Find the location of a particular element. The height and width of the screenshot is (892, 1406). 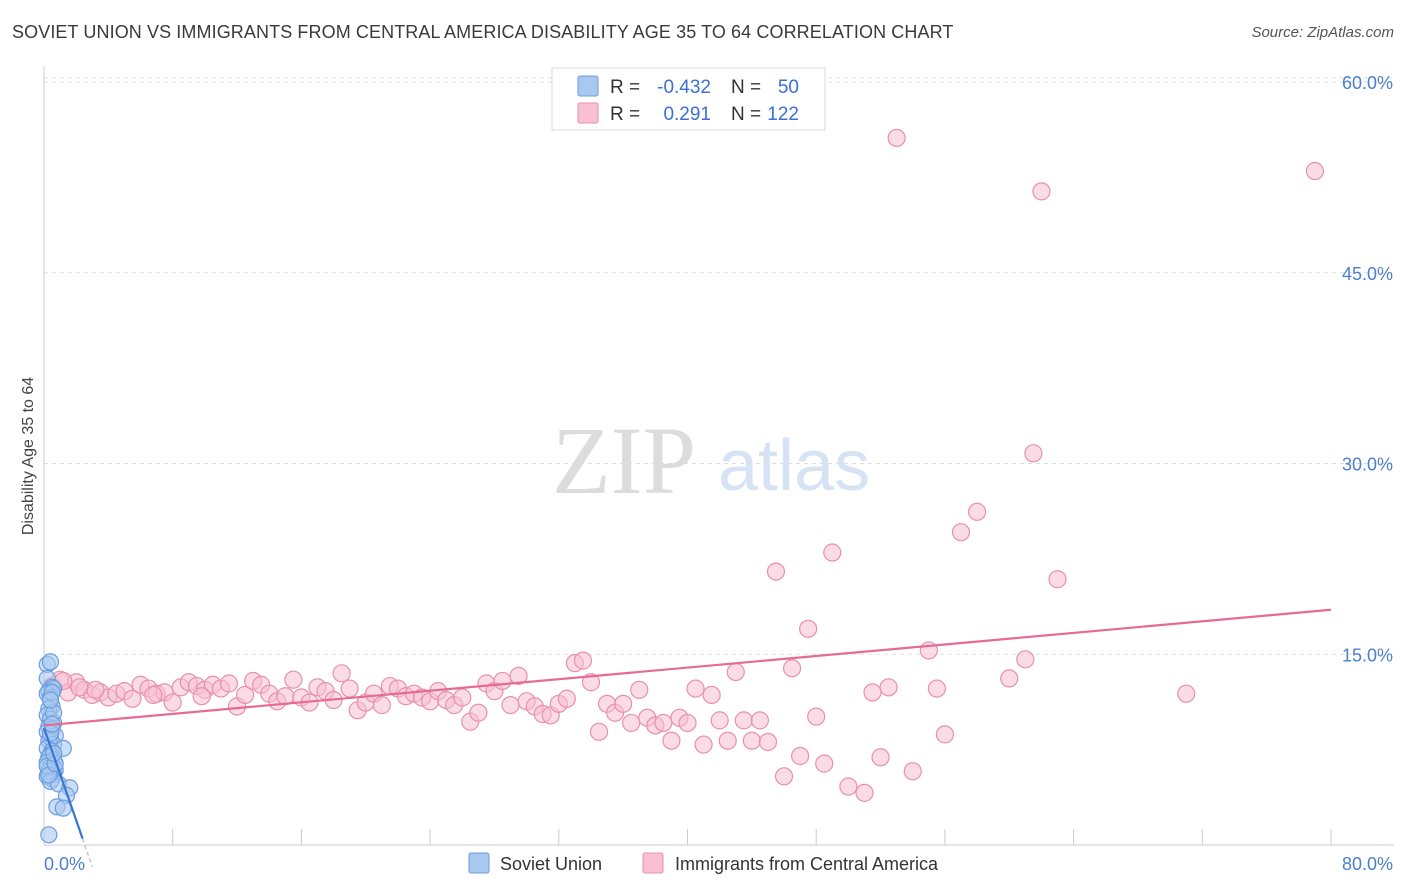

legend-swatch-immigrants is located at coordinates (588, 113).